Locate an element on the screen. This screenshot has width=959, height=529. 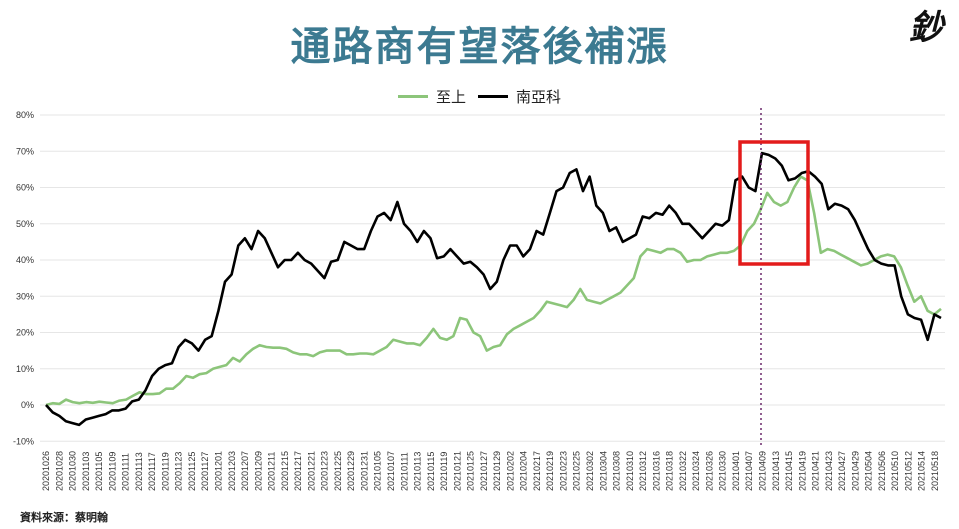
x-tick-label: 20201225 is located at coordinates (338, 471).